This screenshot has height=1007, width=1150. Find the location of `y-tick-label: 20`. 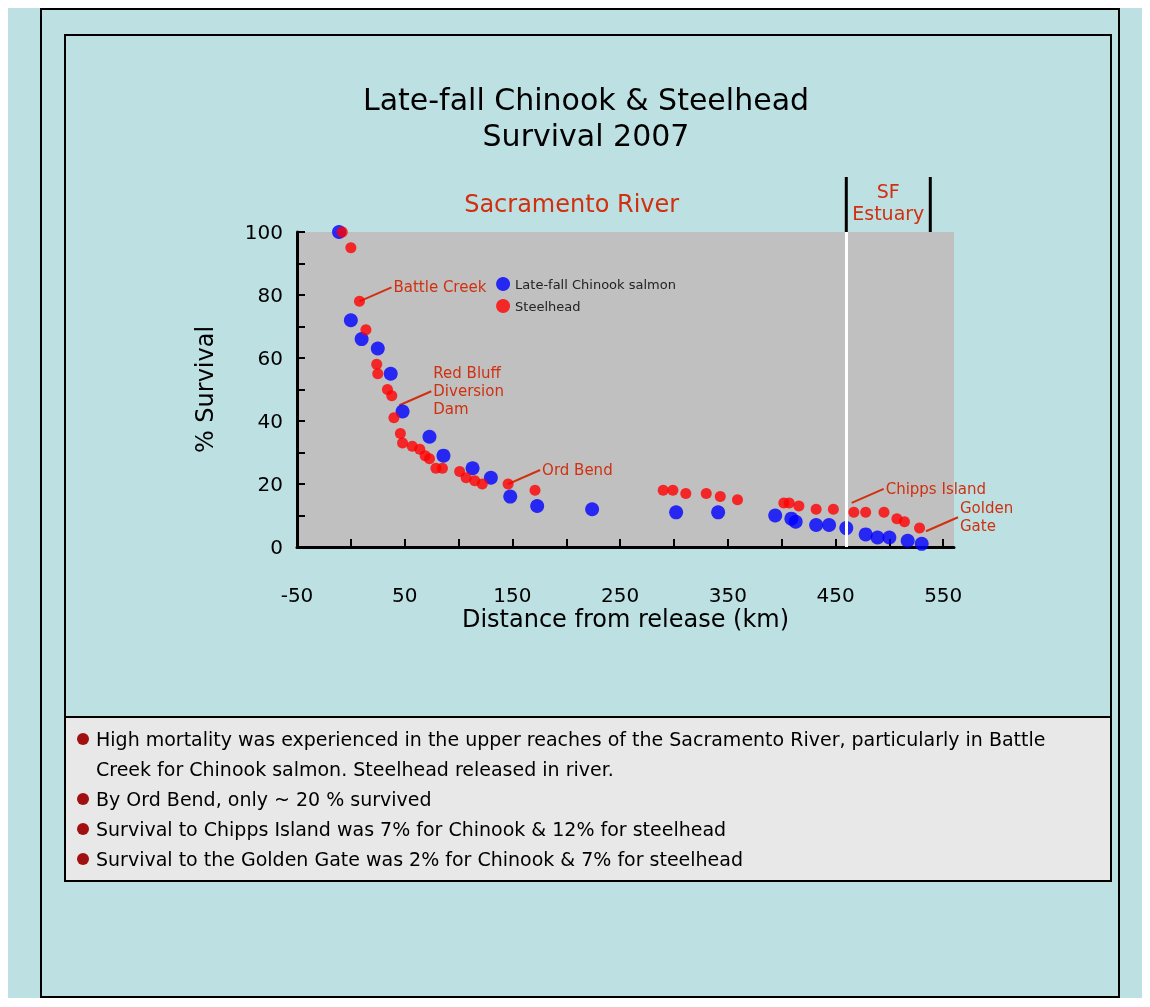

y-tick-label: 20 is located at coordinates (270, 484).